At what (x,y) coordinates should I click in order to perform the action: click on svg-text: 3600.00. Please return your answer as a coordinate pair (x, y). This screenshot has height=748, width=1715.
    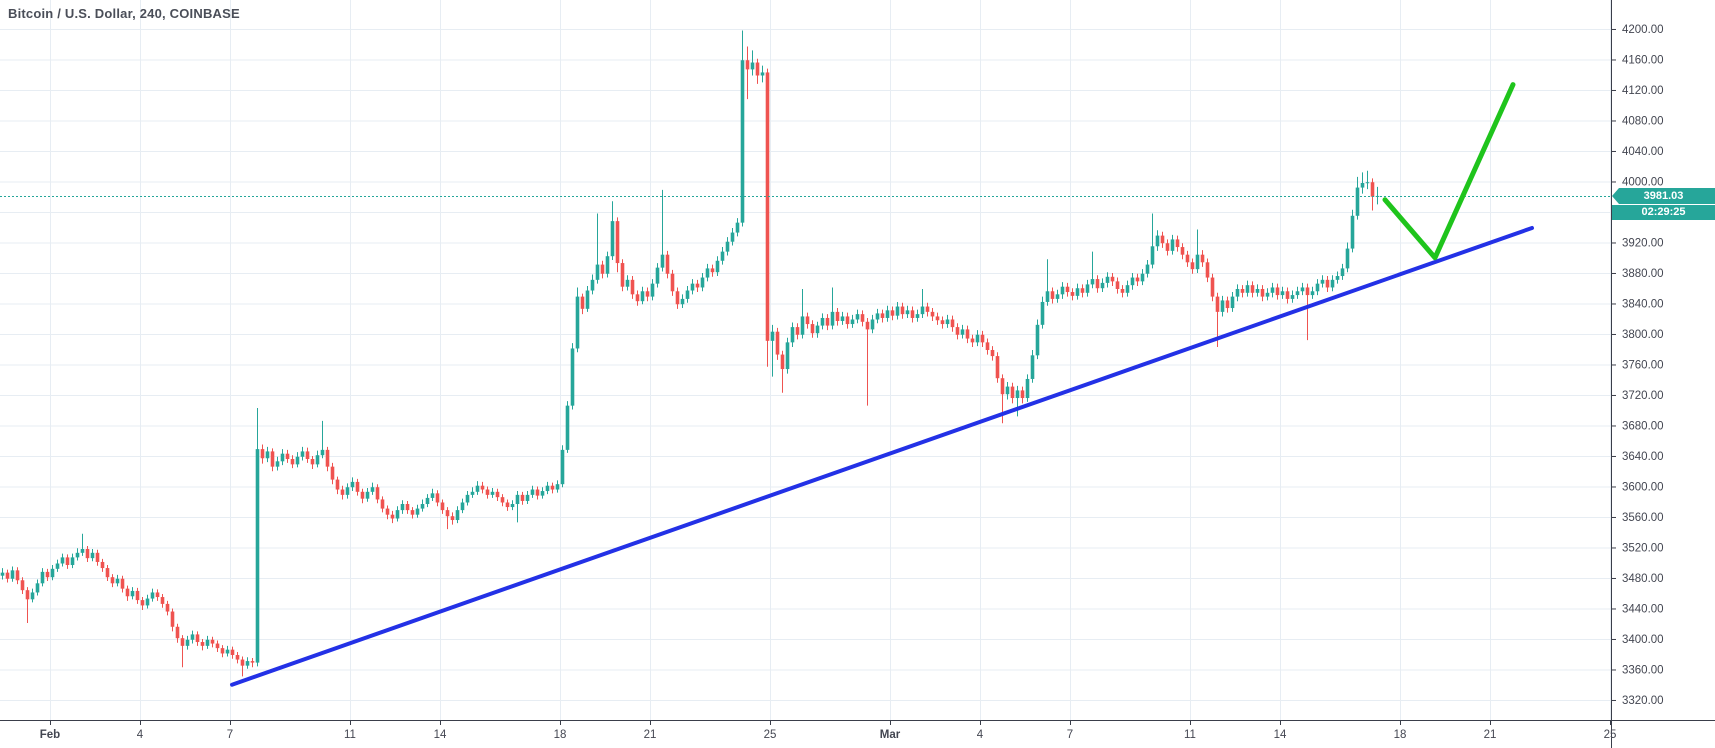
    Looking at the image, I should click on (1643, 487).